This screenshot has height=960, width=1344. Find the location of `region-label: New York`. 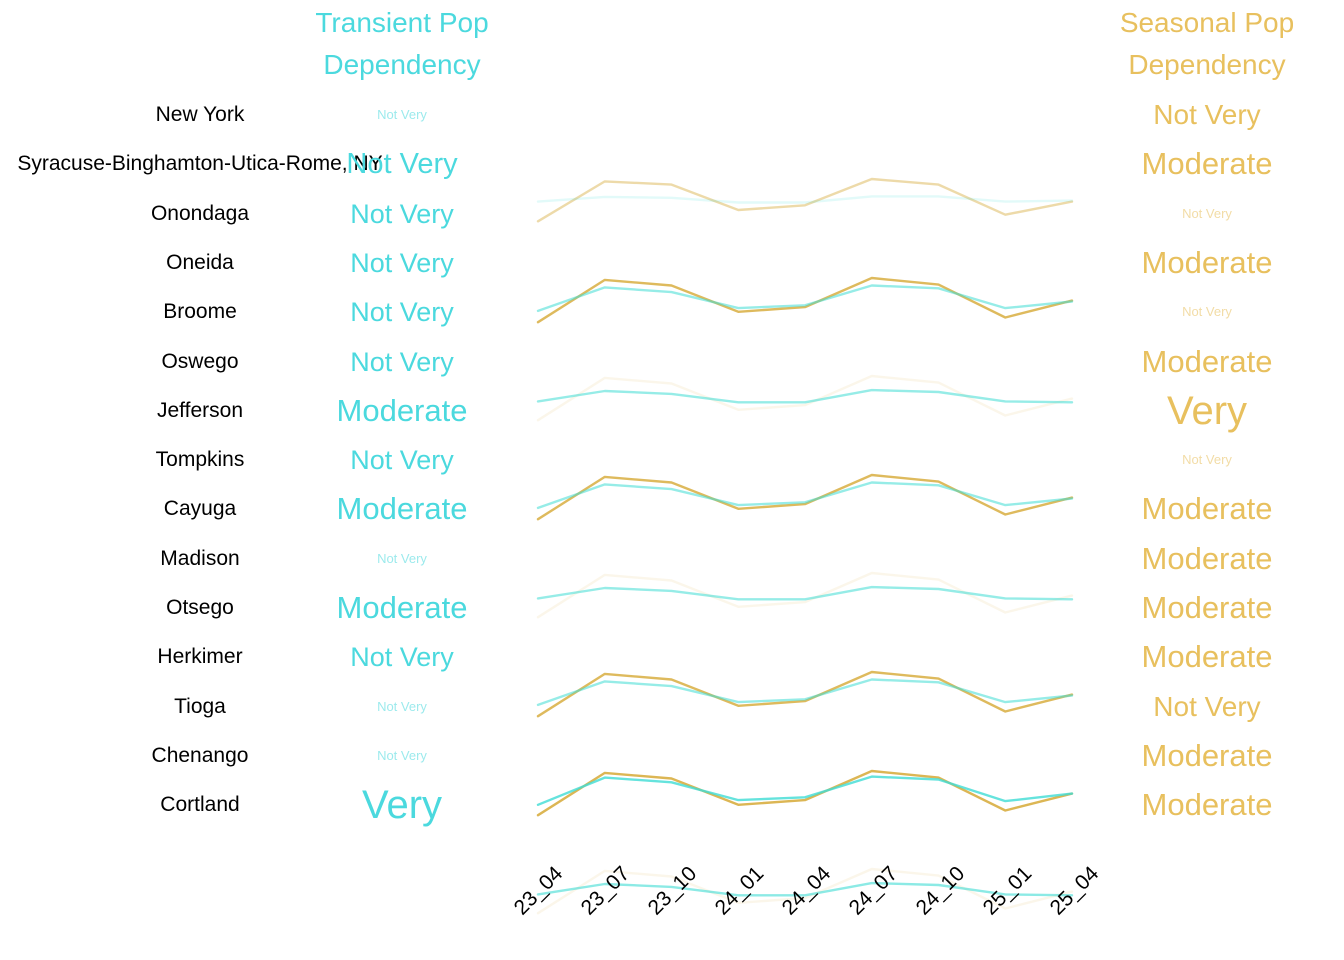

region-label: New York is located at coordinates (200, 114).